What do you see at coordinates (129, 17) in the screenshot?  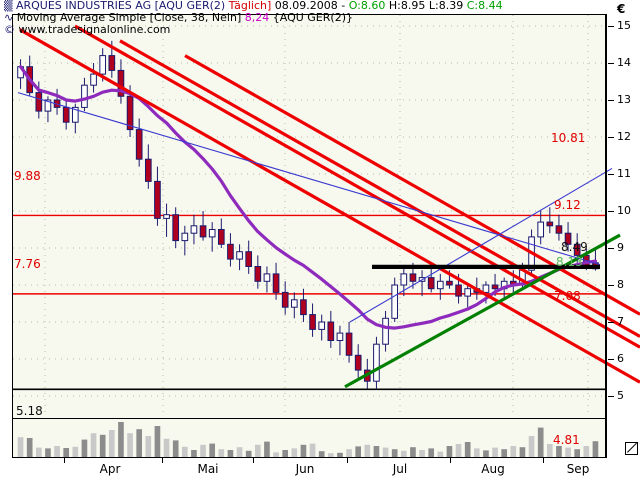 I see `indicator-name: Moving Average Simple [Close, 38, Nein]` at bounding box center [129, 17].